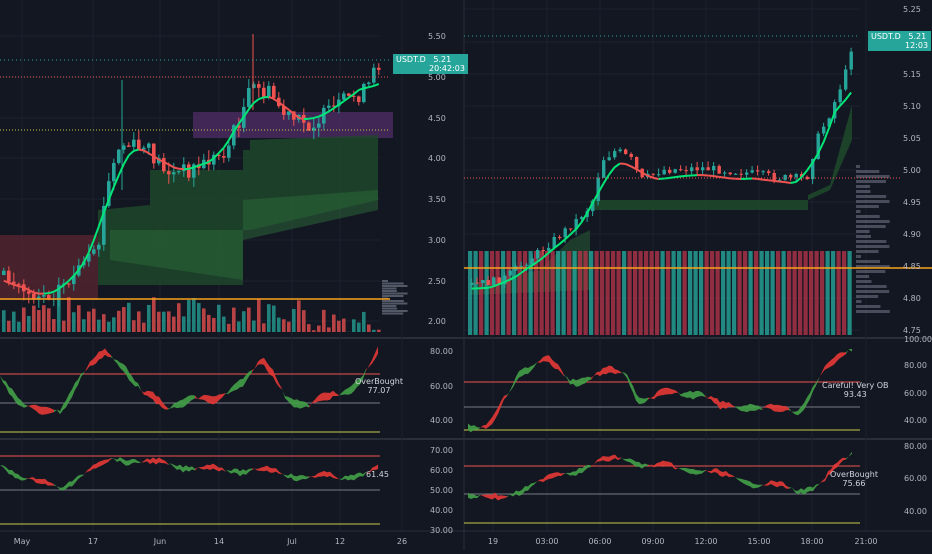 This screenshot has width=932, height=554. I want to click on left-time-tick: 26, so click(402, 541).